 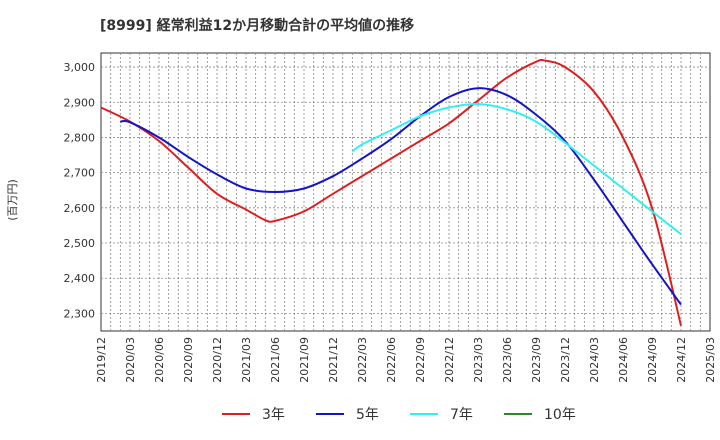 I want to click on x-tick-label: 2019/12, so click(x=101, y=360).